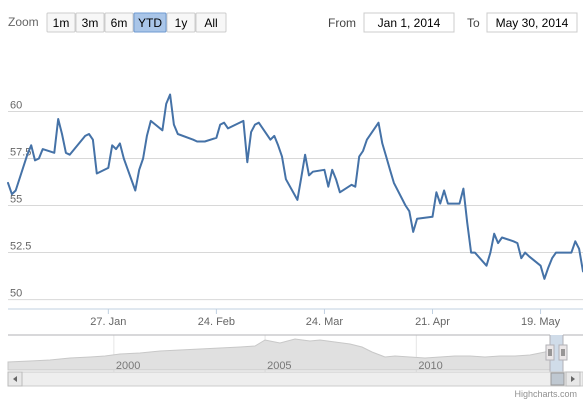  I want to click on navigator-series-area, so click(279, 354).